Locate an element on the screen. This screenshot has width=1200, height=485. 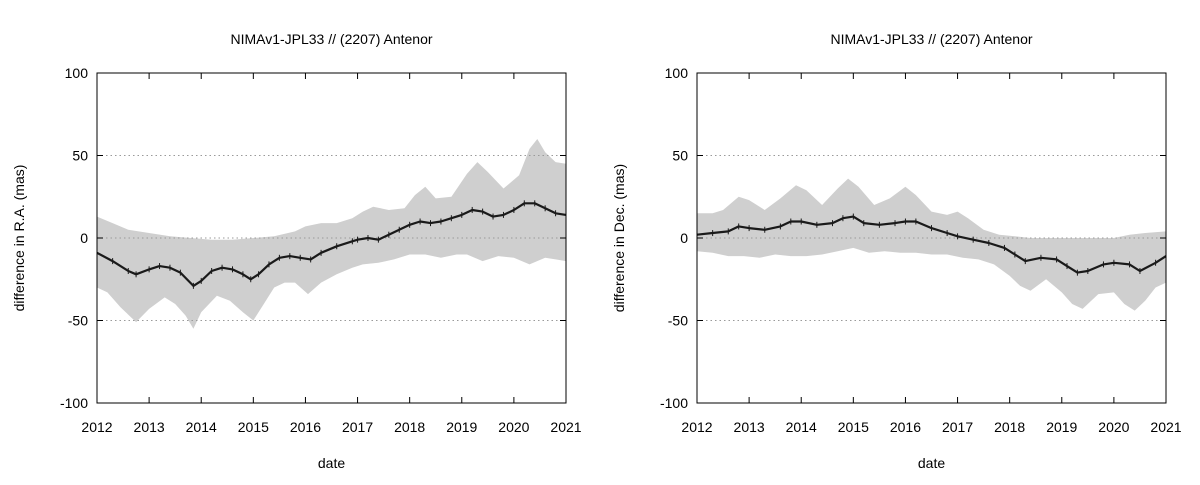
y-axis-label: difference in R.A. (mas) is located at coordinates (19, 238).